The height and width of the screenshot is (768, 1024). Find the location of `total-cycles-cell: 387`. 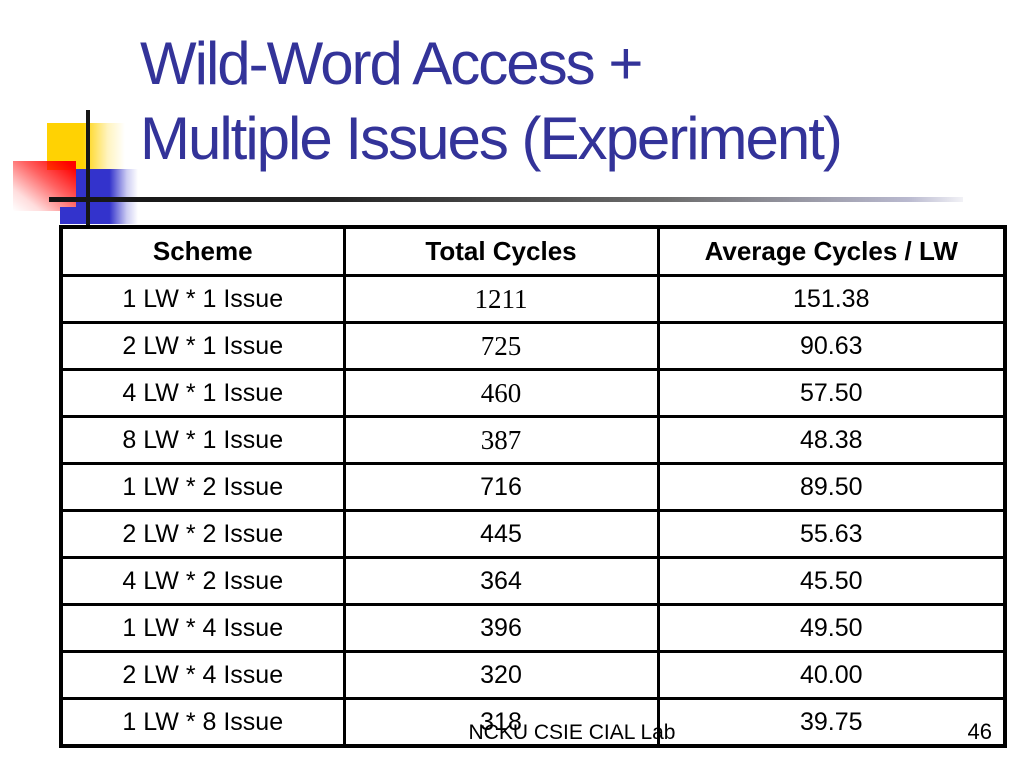

total-cycles-cell: 387 is located at coordinates (501, 440).